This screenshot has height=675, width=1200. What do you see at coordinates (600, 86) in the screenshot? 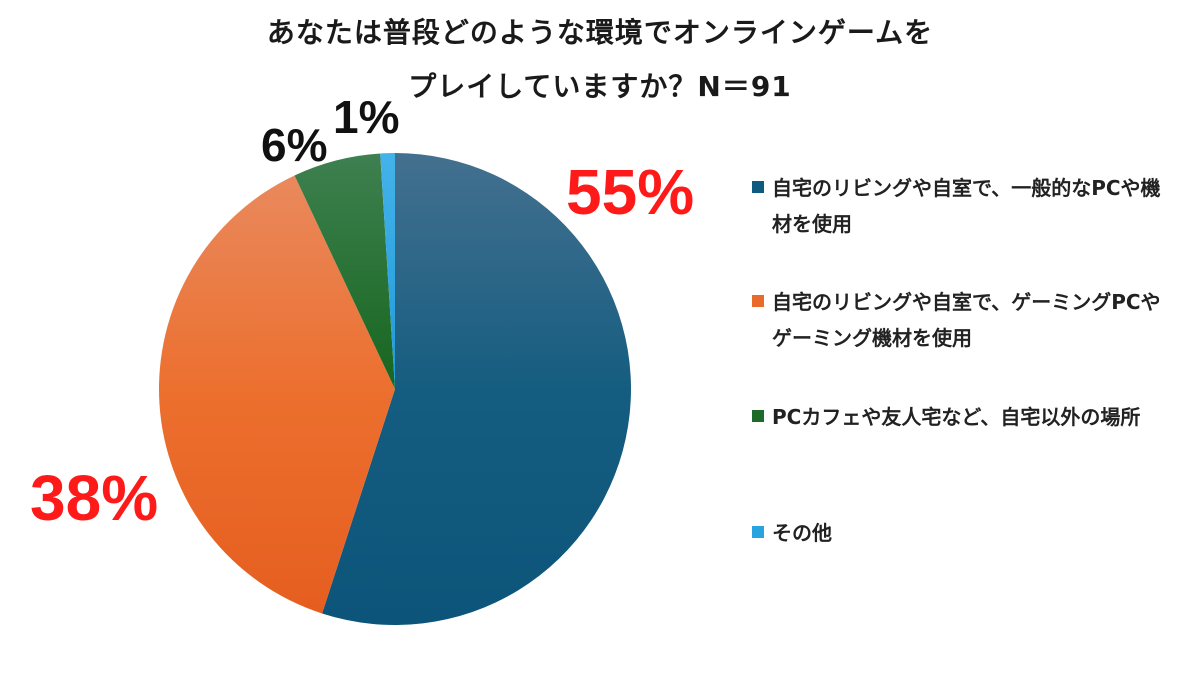
I see `chart-title-line-2: プレイしていますか？N＝91` at bounding box center [600, 86].